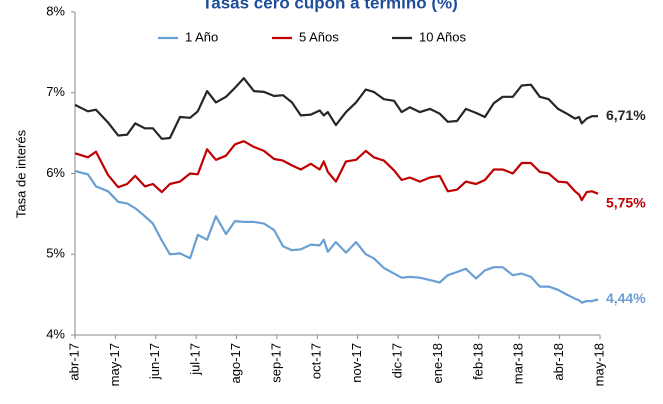 The height and width of the screenshot is (404, 663). I want to click on x-tick-label: sep-17, so click(275, 363).